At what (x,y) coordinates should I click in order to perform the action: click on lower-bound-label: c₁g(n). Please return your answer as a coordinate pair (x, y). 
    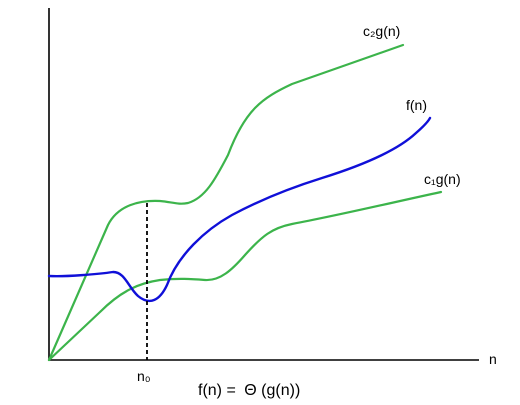
    Looking at the image, I should click on (442, 179).